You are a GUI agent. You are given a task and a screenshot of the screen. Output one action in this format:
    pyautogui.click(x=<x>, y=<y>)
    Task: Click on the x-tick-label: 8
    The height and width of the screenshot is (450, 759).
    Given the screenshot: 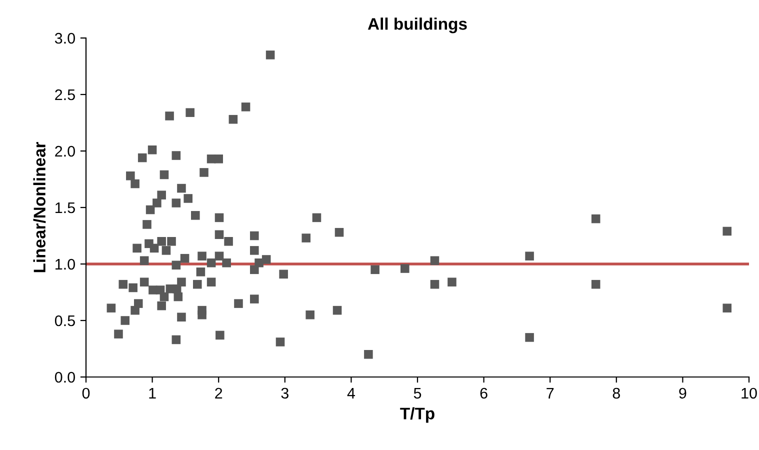 What is the action you would take?
    pyautogui.click(x=616, y=393)
    